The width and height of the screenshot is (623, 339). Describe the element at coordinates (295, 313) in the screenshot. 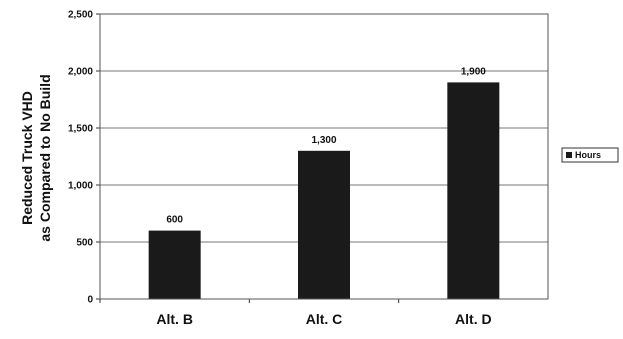

I see `x-axis-labels: Alt. B Alt. C Alt. D` at that location.